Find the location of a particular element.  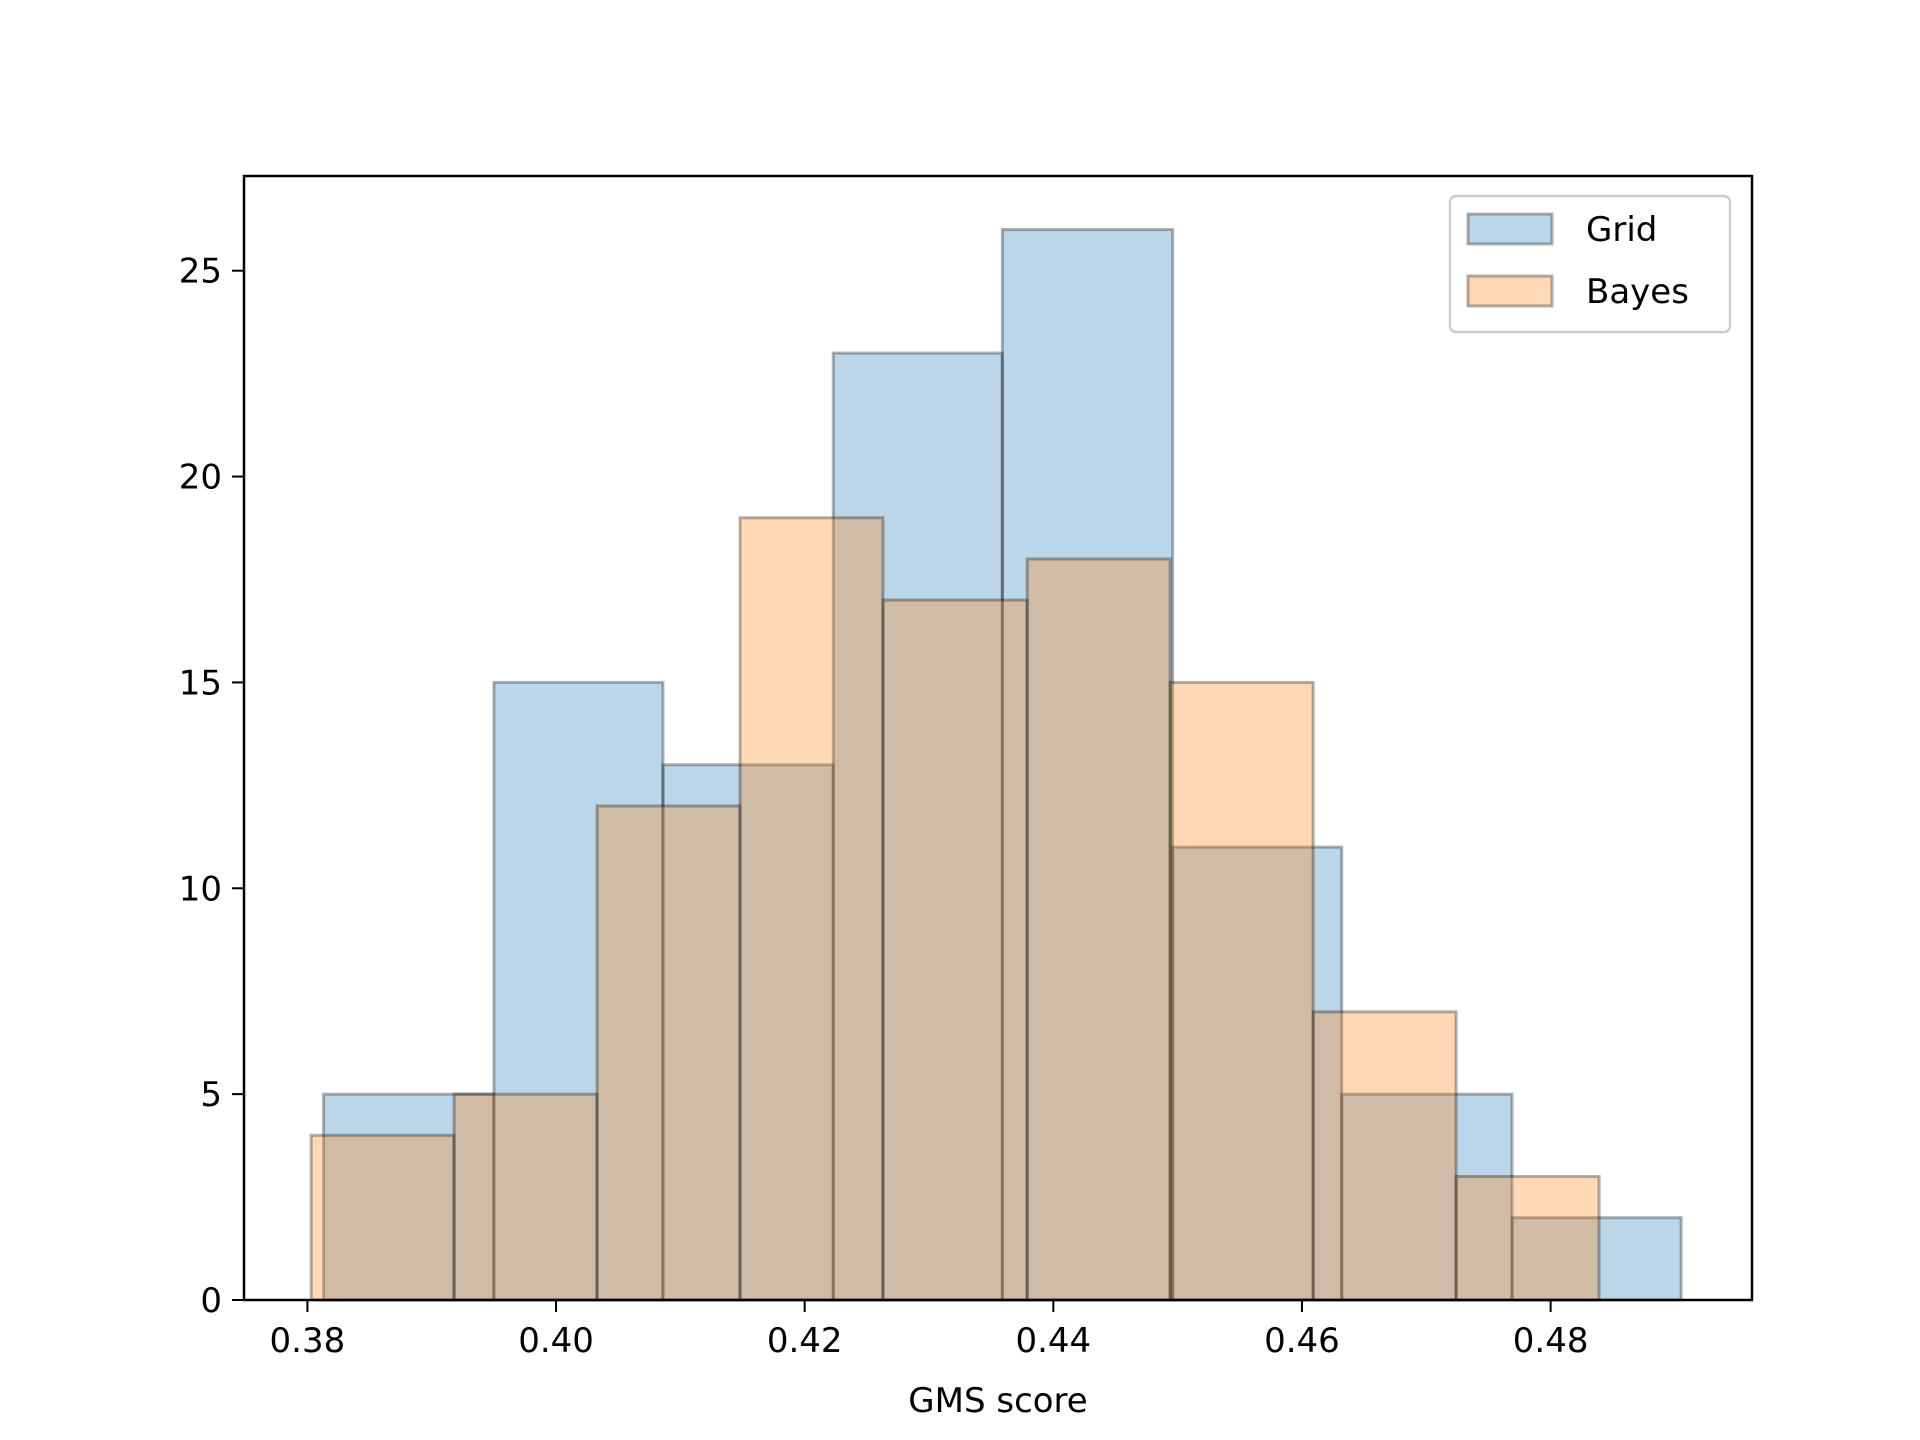

x-tick-label: 0.40 is located at coordinates (556, 1341).